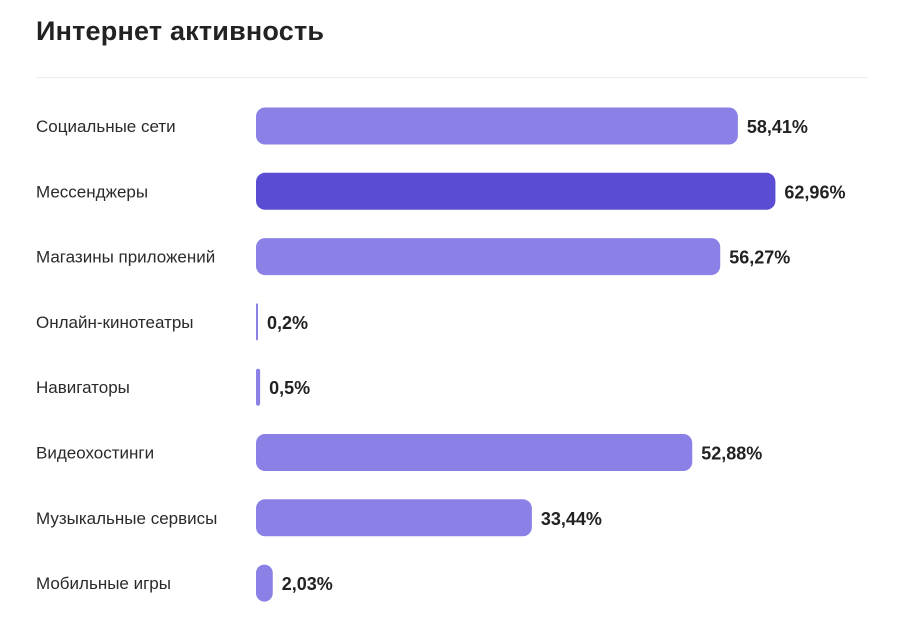 This screenshot has height=625, width=910. I want to click on value-label: 56,27%, so click(759, 258).